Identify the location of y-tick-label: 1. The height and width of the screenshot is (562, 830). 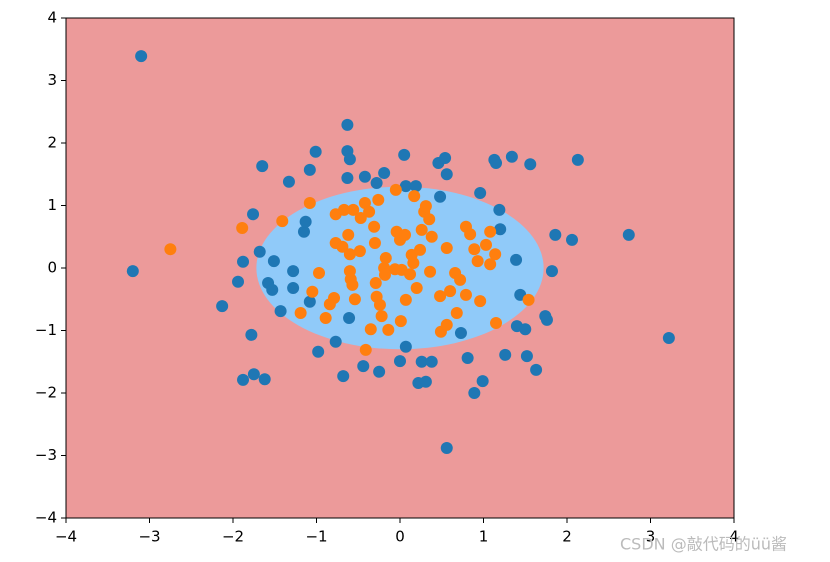
(52, 205).